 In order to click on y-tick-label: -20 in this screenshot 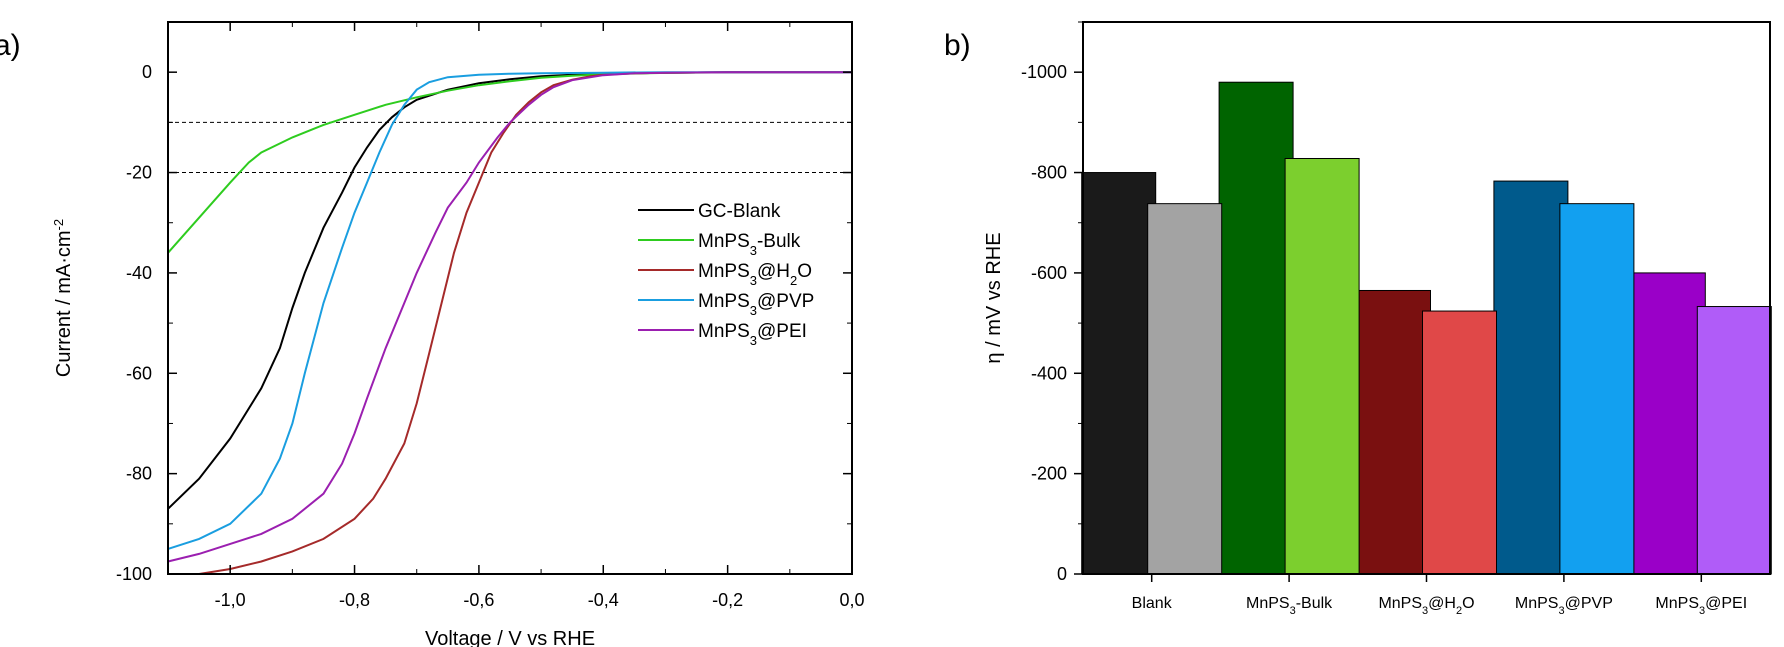, I will do `click(139, 173)`.